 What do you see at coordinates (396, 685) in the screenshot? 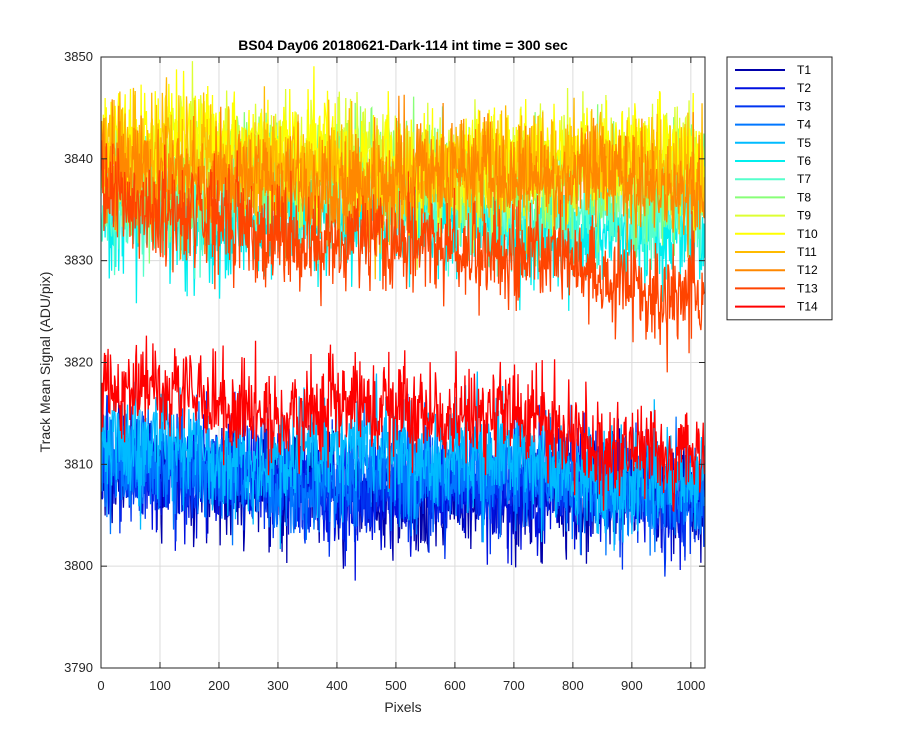
I see `x-tick-label: 500` at bounding box center [396, 685].